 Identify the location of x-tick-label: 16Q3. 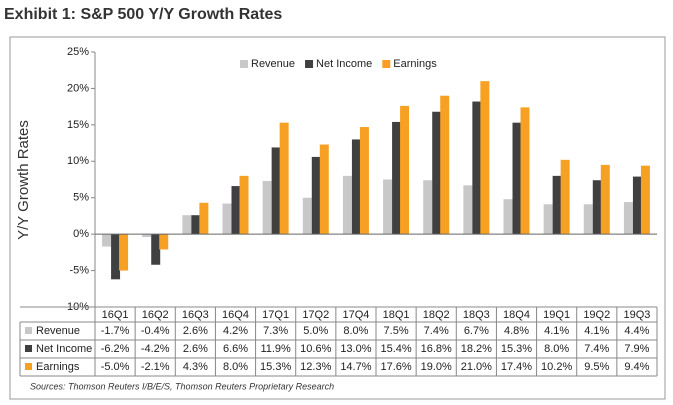
(195, 315).